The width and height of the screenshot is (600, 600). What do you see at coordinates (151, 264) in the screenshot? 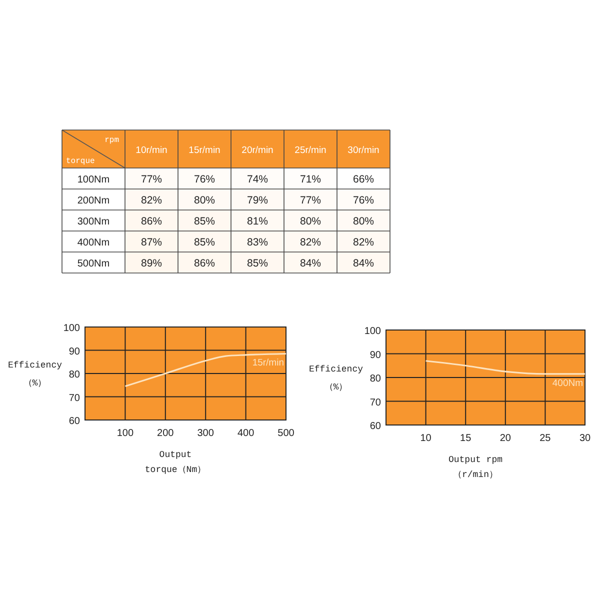
I see `data-label: 89%` at bounding box center [151, 264].